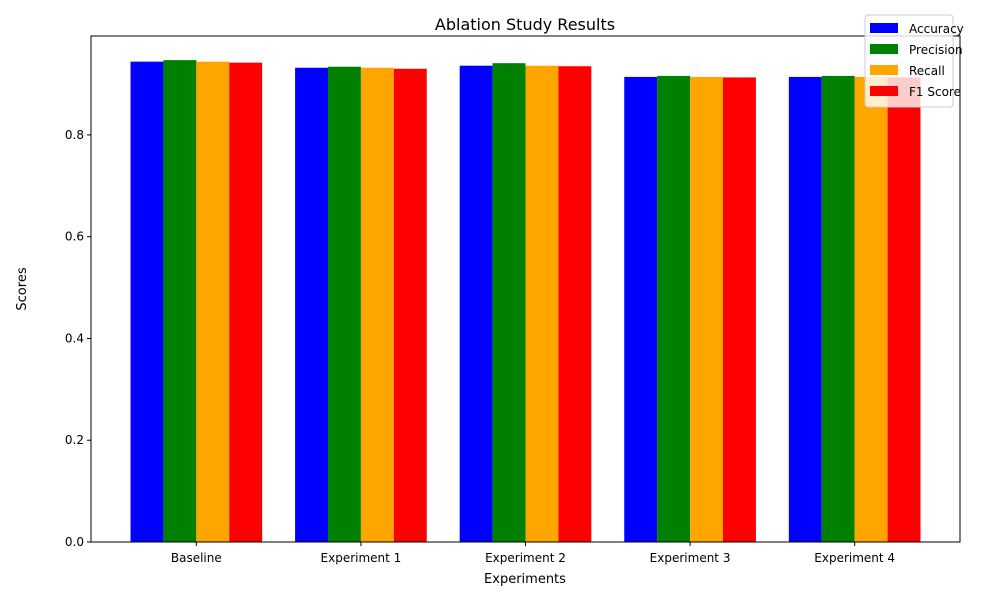 This screenshot has width=1000, height=604. I want to click on y-tick-label: 0.6, so click(74, 237).